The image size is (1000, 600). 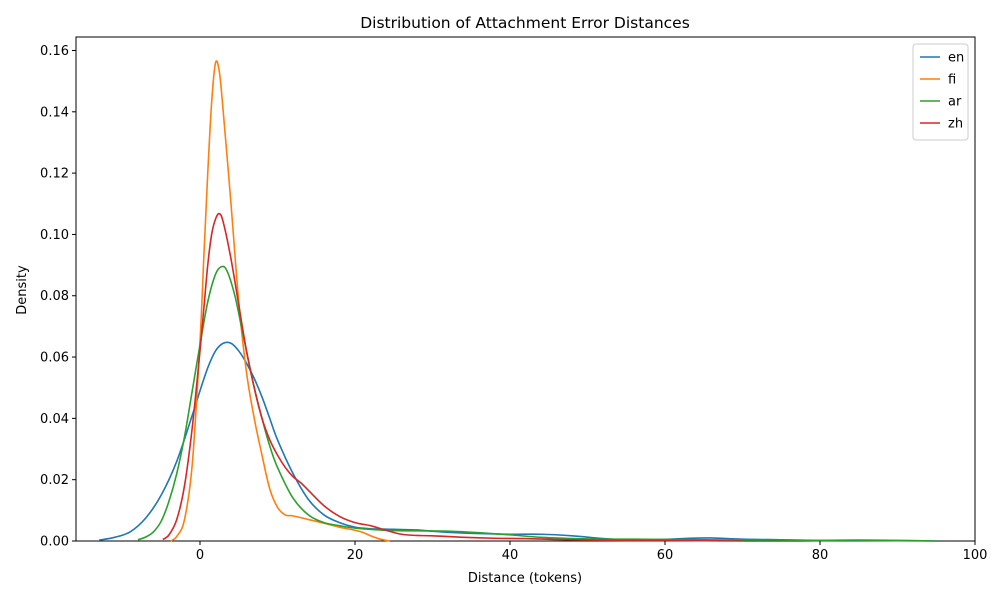 I want to click on legend-label-ar: ar, so click(x=955, y=102).